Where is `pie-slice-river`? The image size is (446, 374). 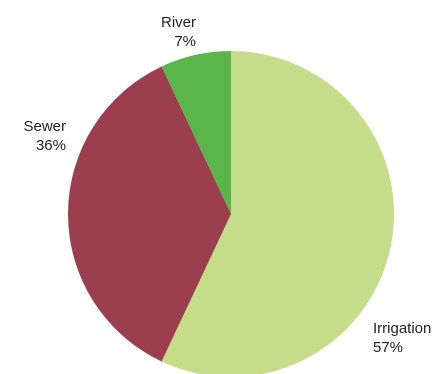
pie-slice-river is located at coordinates (196, 132).